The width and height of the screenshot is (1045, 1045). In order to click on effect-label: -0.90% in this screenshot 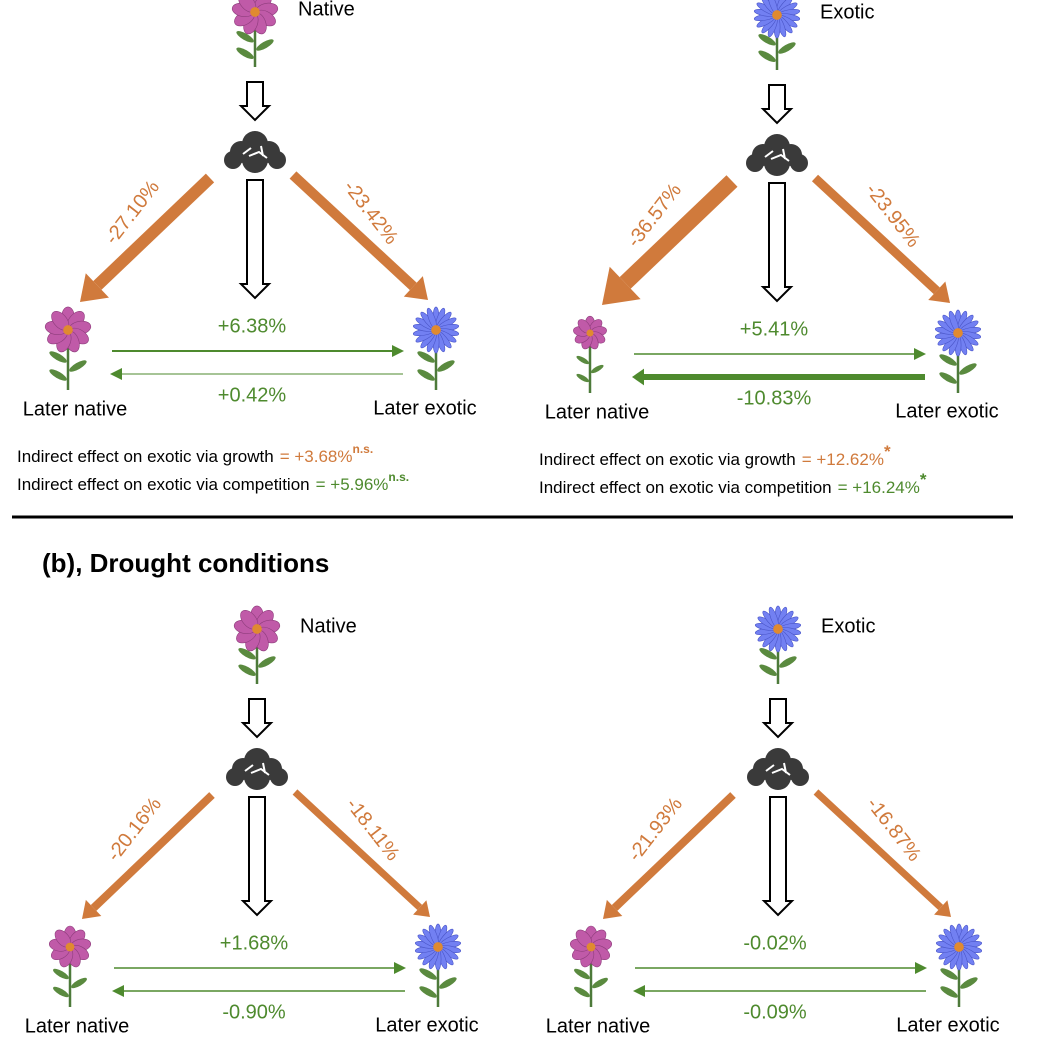, I will do `click(254, 1012)`.